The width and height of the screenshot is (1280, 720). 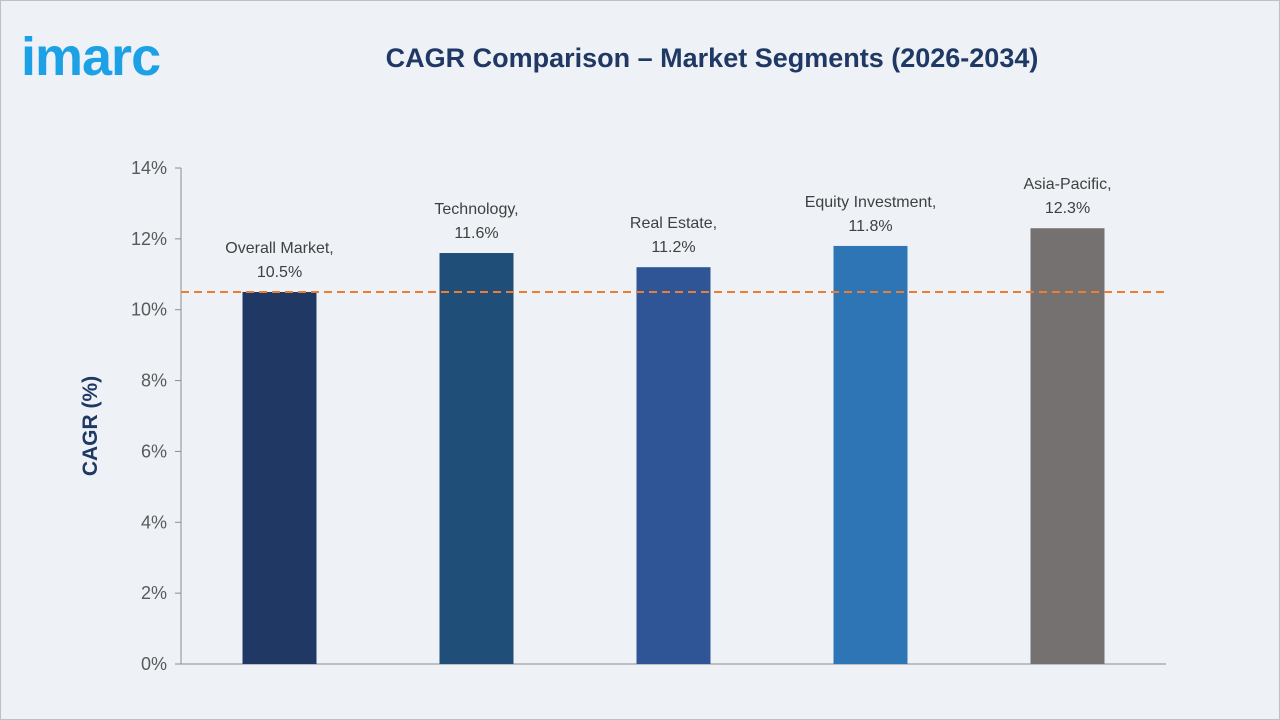 I want to click on y-tick-label-7: 14%, so click(x=149, y=168).